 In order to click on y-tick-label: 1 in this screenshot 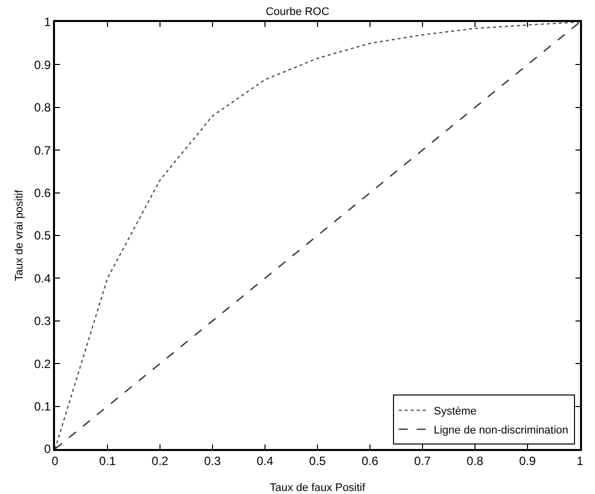, I will do `click(48, 22)`.